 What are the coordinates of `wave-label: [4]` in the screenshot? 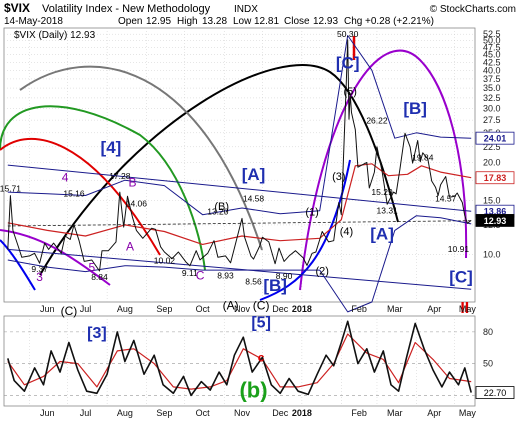 It's located at (111, 147).